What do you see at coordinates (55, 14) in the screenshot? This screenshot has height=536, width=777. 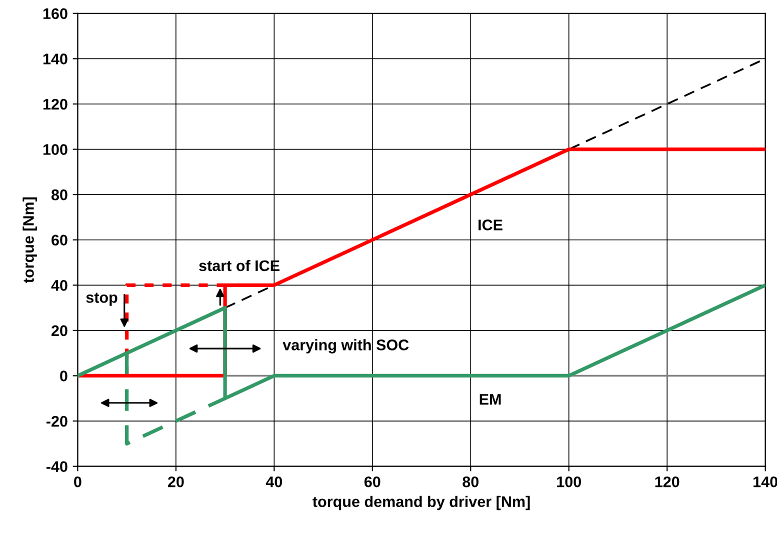 I see `y-tick-label: 160` at bounding box center [55, 14].